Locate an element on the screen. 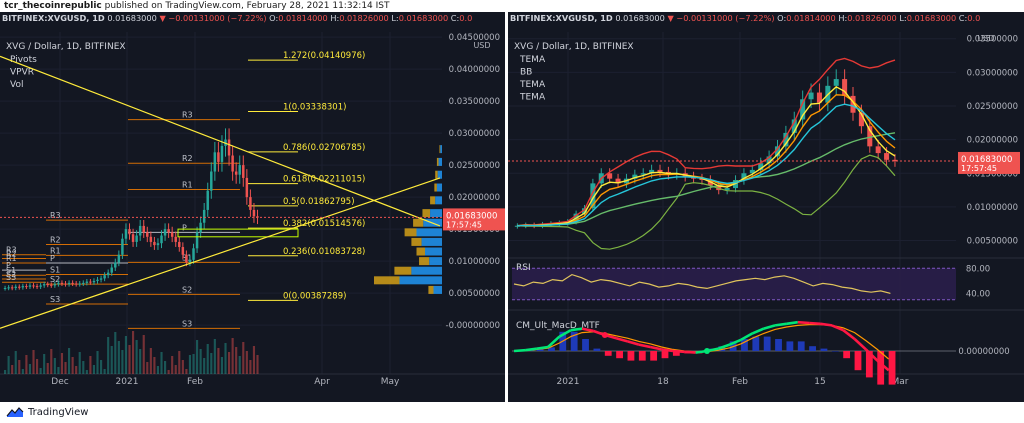  fib-level-label: 0.382(0.01514576) is located at coordinates (324, 224).